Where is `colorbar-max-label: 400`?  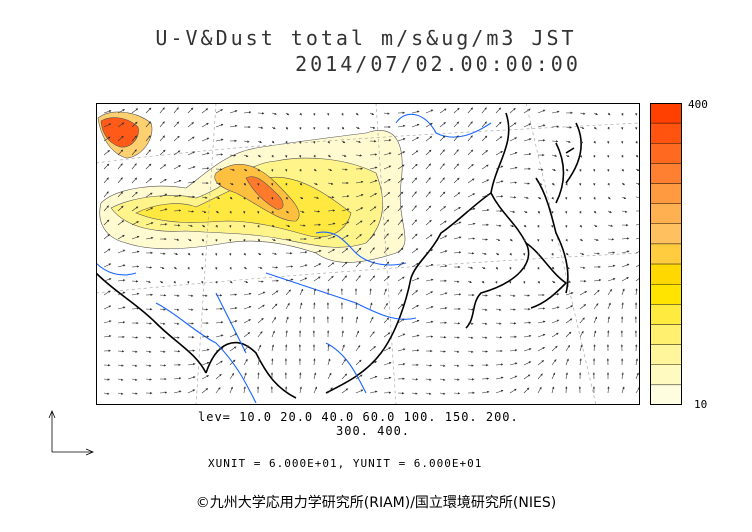 colorbar-max-label: 400 is located at coordinates (698, 104).